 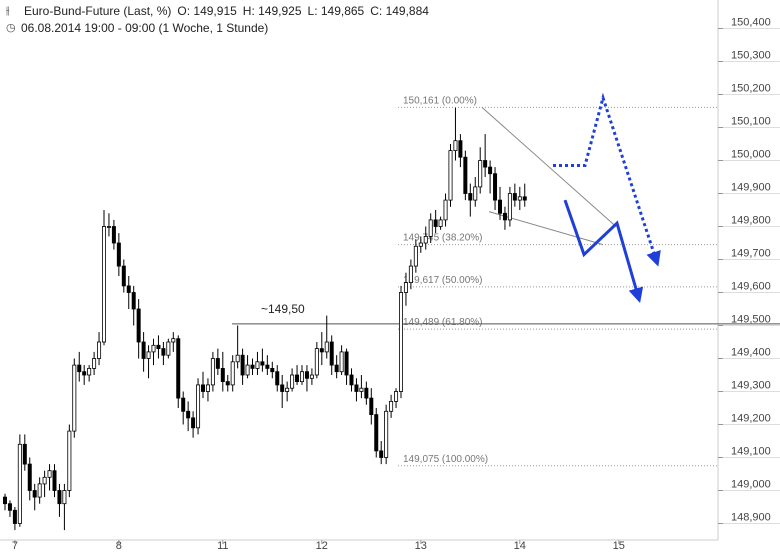 What do you see at coordinates (751, 287) in the screenshot?
I see `y-tick-label: 149,600` at bounding box center [751, 287].